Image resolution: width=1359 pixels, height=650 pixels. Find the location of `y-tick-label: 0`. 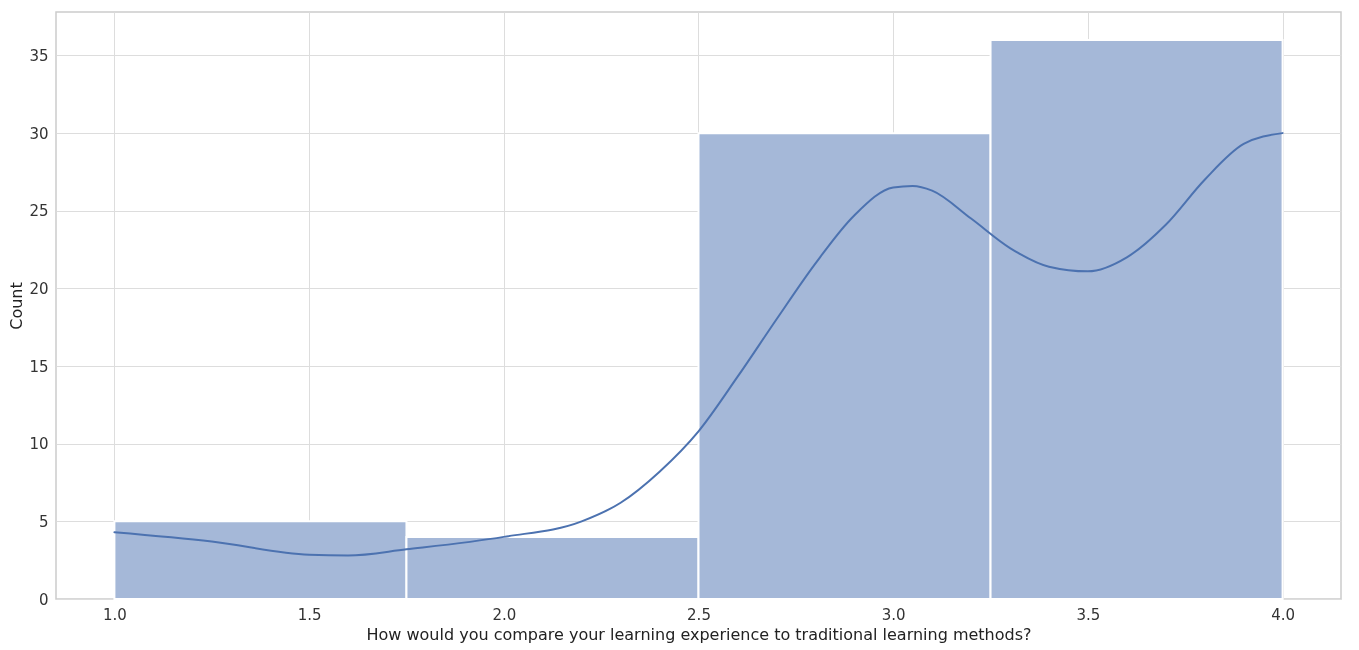

y-tick-label: 0 is located at coordinates (43, 599).